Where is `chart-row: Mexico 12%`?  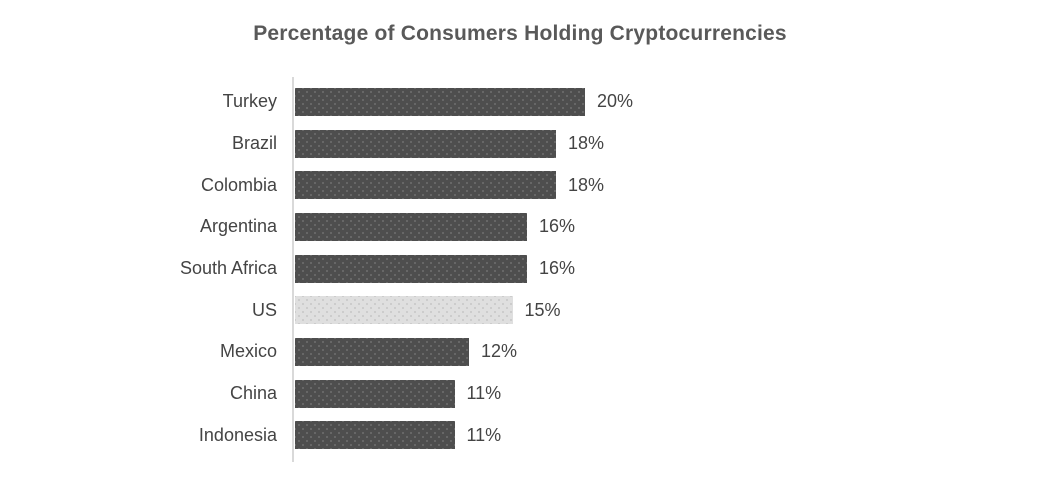
chart-row: Mexico 12% is located at coordinates (520, 352).